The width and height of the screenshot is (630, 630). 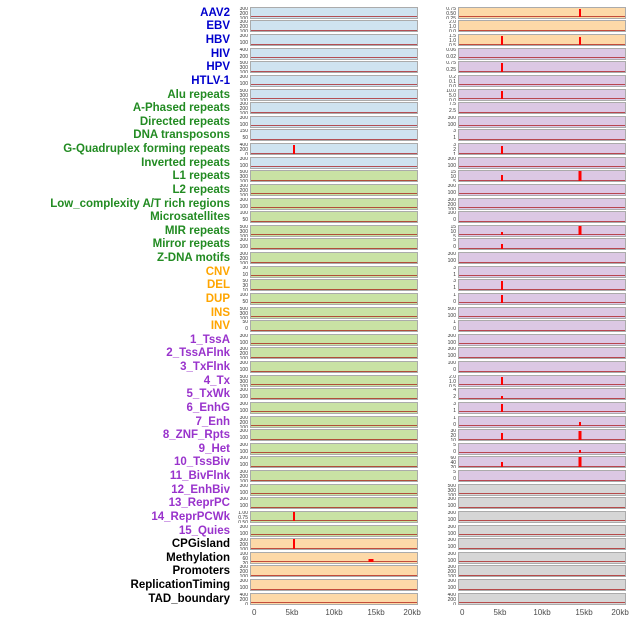 What do you see at coordinates (412, 612) in the screenshot?
I see `x-tick-label: 20kb` at bounding box center [412, 612].